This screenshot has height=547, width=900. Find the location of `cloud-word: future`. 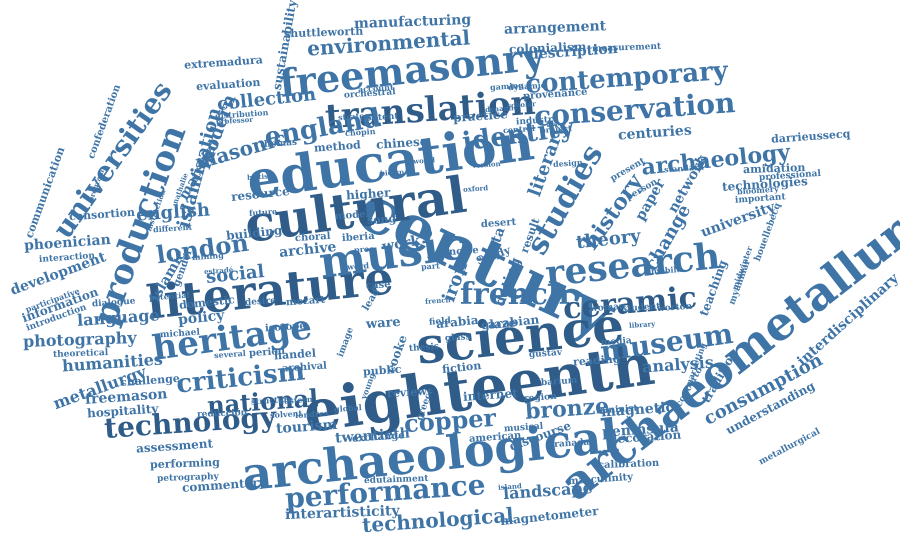

cloud-word: future is located at coordinates (263, 212).